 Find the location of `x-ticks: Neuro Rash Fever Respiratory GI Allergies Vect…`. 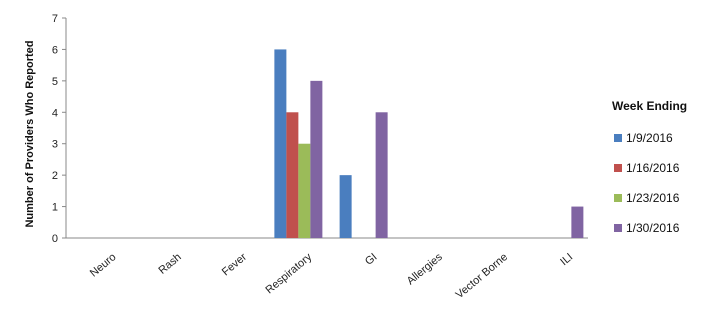

x-ticks: Neuro Rash Fever Respiratory GI Allergies Vect… is located at coordinates (331, 276).